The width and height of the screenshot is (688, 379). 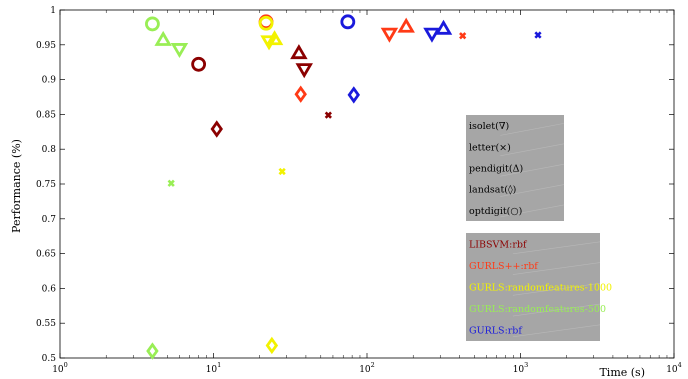 What do you see at coordinates (46, 46) in the screenshot?
I see `y-tick-label: 0.95` at bounding box center [46, 46].